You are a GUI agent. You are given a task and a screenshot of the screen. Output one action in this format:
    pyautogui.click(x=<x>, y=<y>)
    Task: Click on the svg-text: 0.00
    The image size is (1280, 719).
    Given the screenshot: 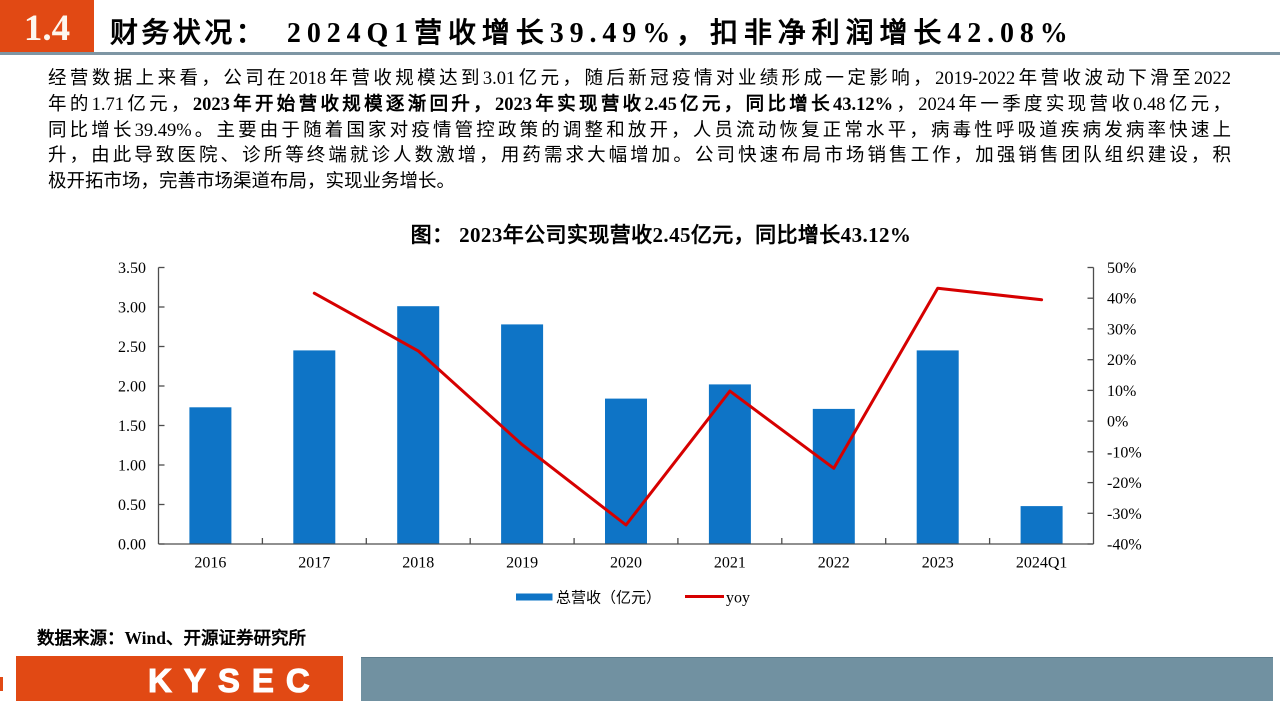 What is the action you would take?
    pyautogui.click(x=132, y=545)
    